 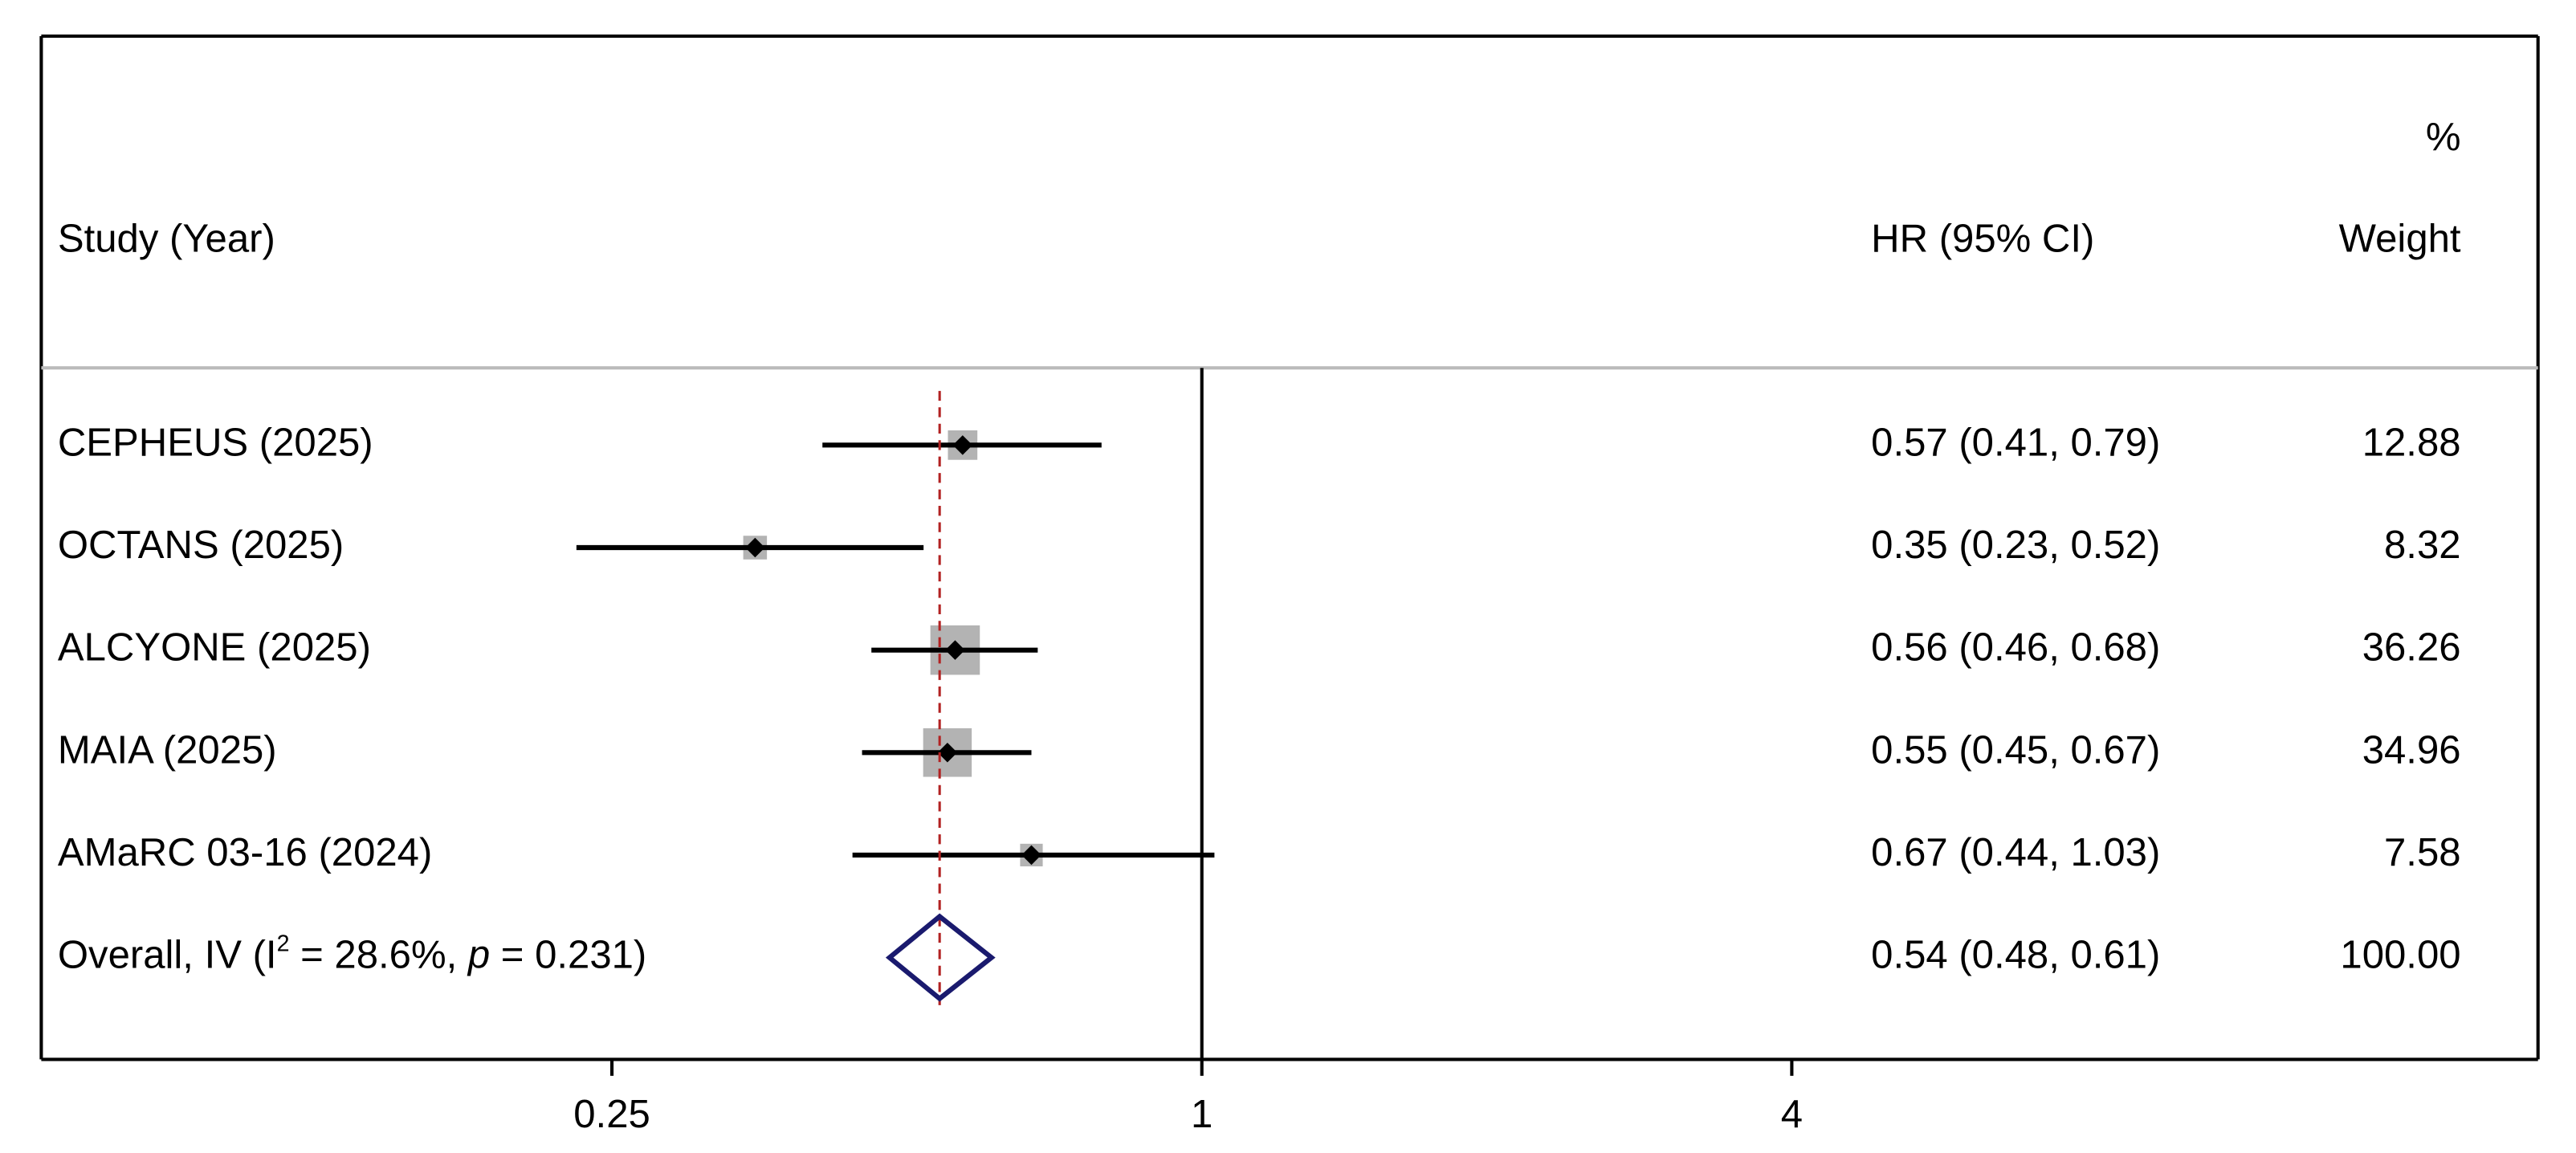 What do you see at coordinates (1202, 1114) in the screenshot?
I see `x-tick-label: 1` at bounding box center [1202, 1114].